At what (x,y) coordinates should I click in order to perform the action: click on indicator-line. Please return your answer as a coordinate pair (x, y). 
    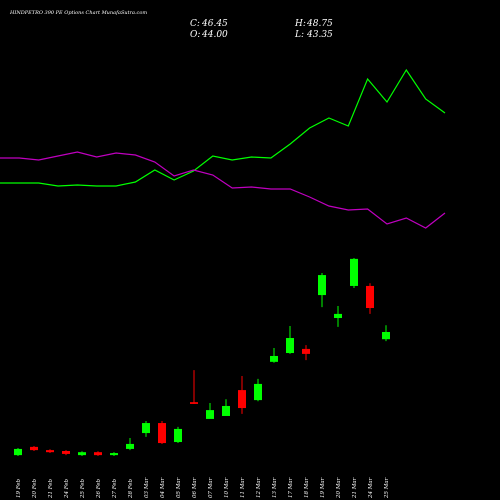
    Looking at the image, I should click on (223, 190).